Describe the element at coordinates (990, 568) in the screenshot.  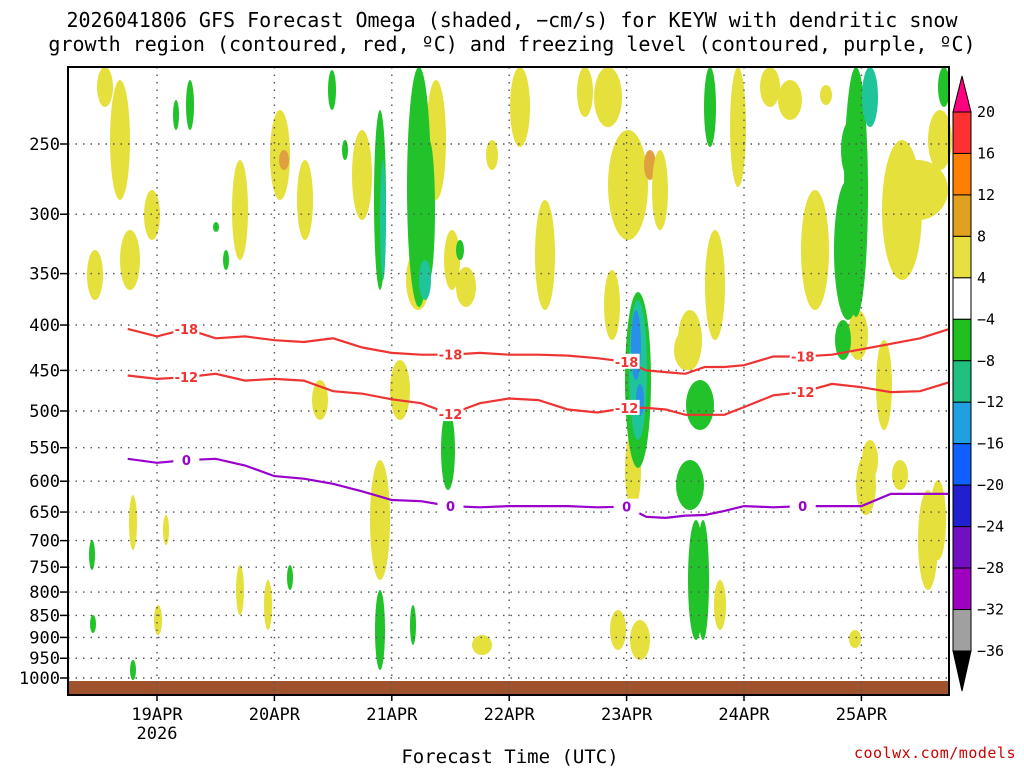
I see `colorbar-label: −28` at that location.